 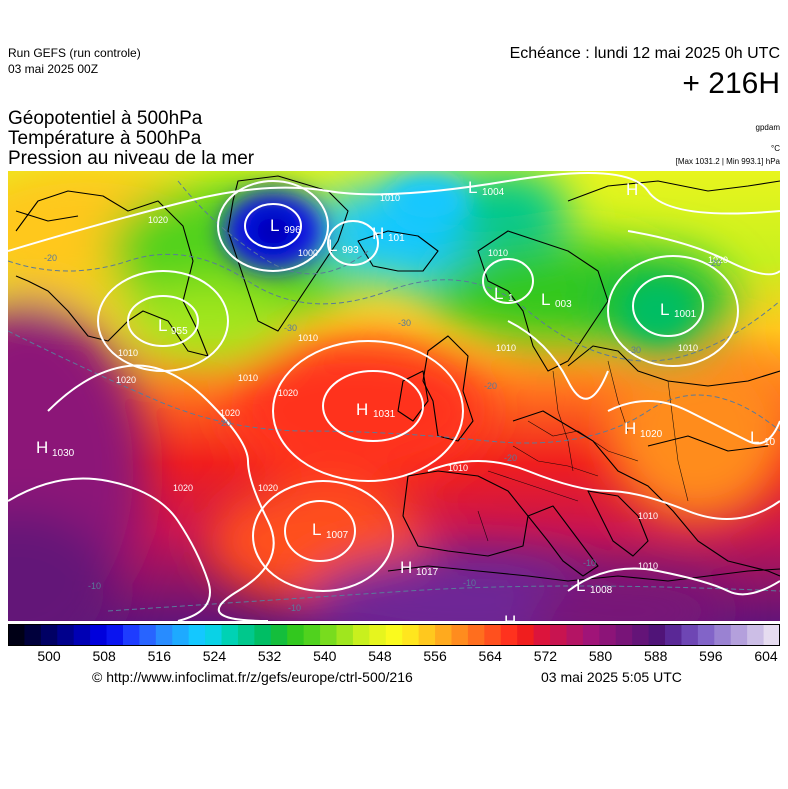 What do you see at coordinates (435, 656) in the screenshot?
I see `colorbar-tick-label: 556` at bounding box center [435, 656].